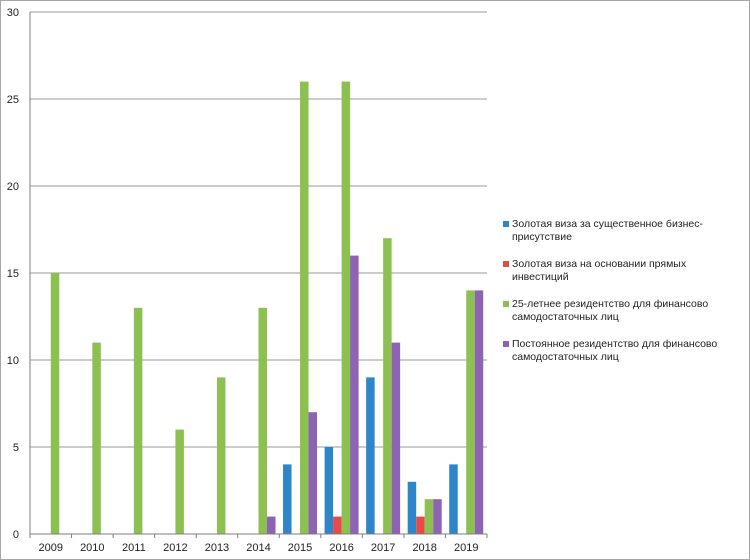 The image size is (750, 560). I want to click on y-tick-label: 25, so click(13, 100).